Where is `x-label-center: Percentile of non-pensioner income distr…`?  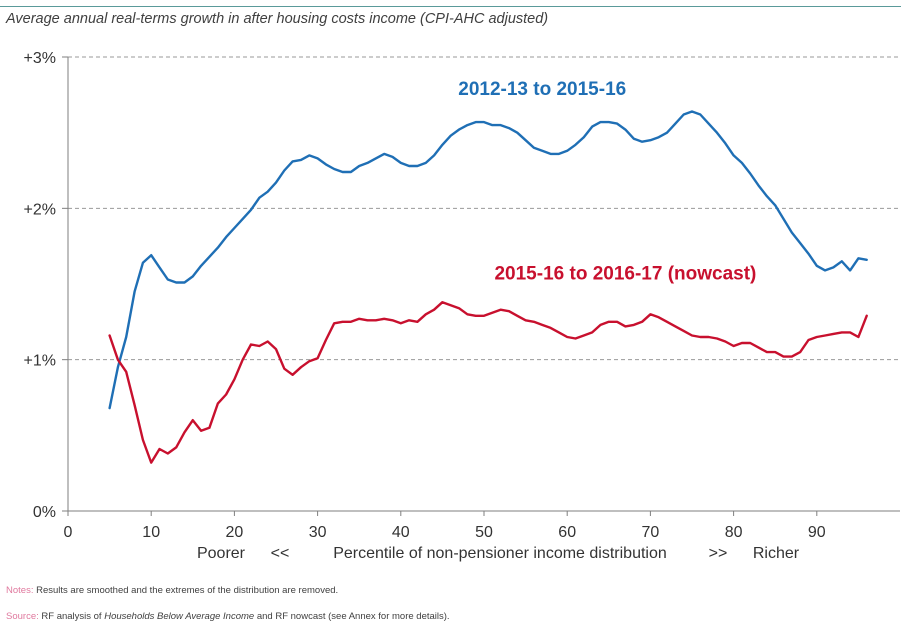 x-label-center: Percentile of non-pensioner income distr… is located at coordinates (500, 553).